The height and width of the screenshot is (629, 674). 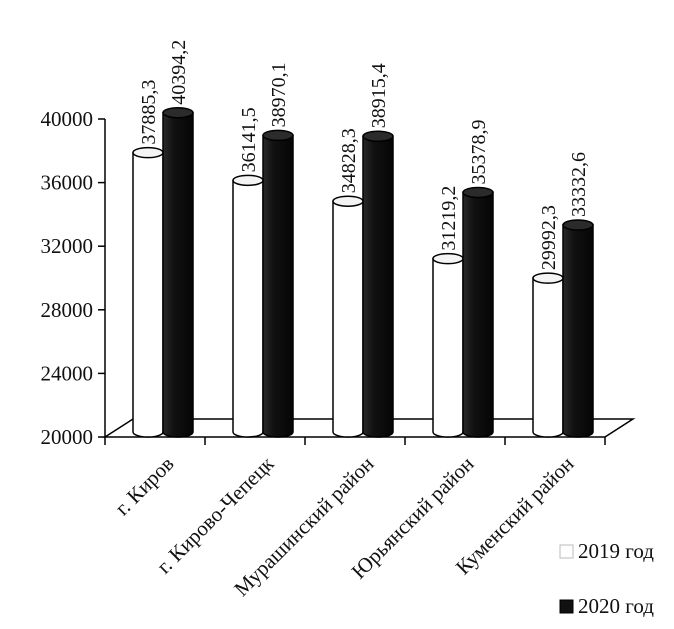 What do you see at coordinates (179, 72) in the screenshot?
I see `data-label: 40394,2` at bounding box center [179, 72].